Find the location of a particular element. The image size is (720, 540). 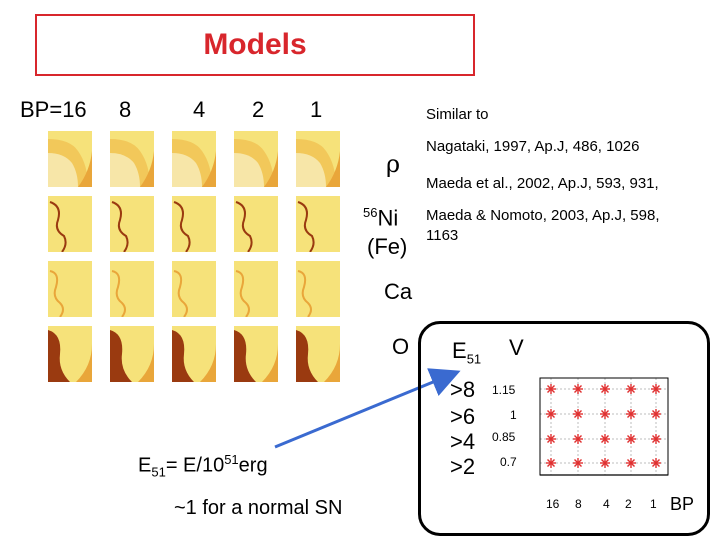

model-panel-density-bp1 is located at coordinates (318, 159).